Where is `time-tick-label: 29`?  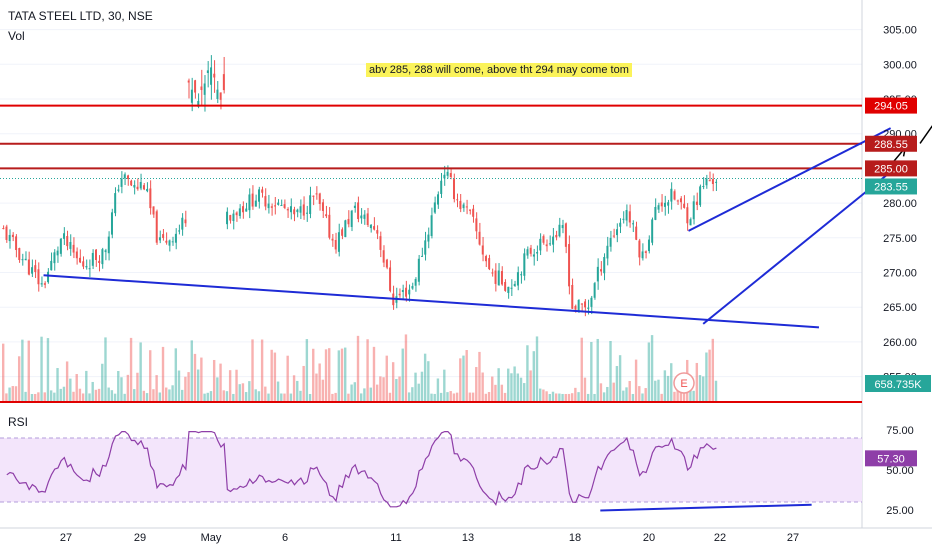 time-tick-label: 29 is located at coordinates (140, 538).